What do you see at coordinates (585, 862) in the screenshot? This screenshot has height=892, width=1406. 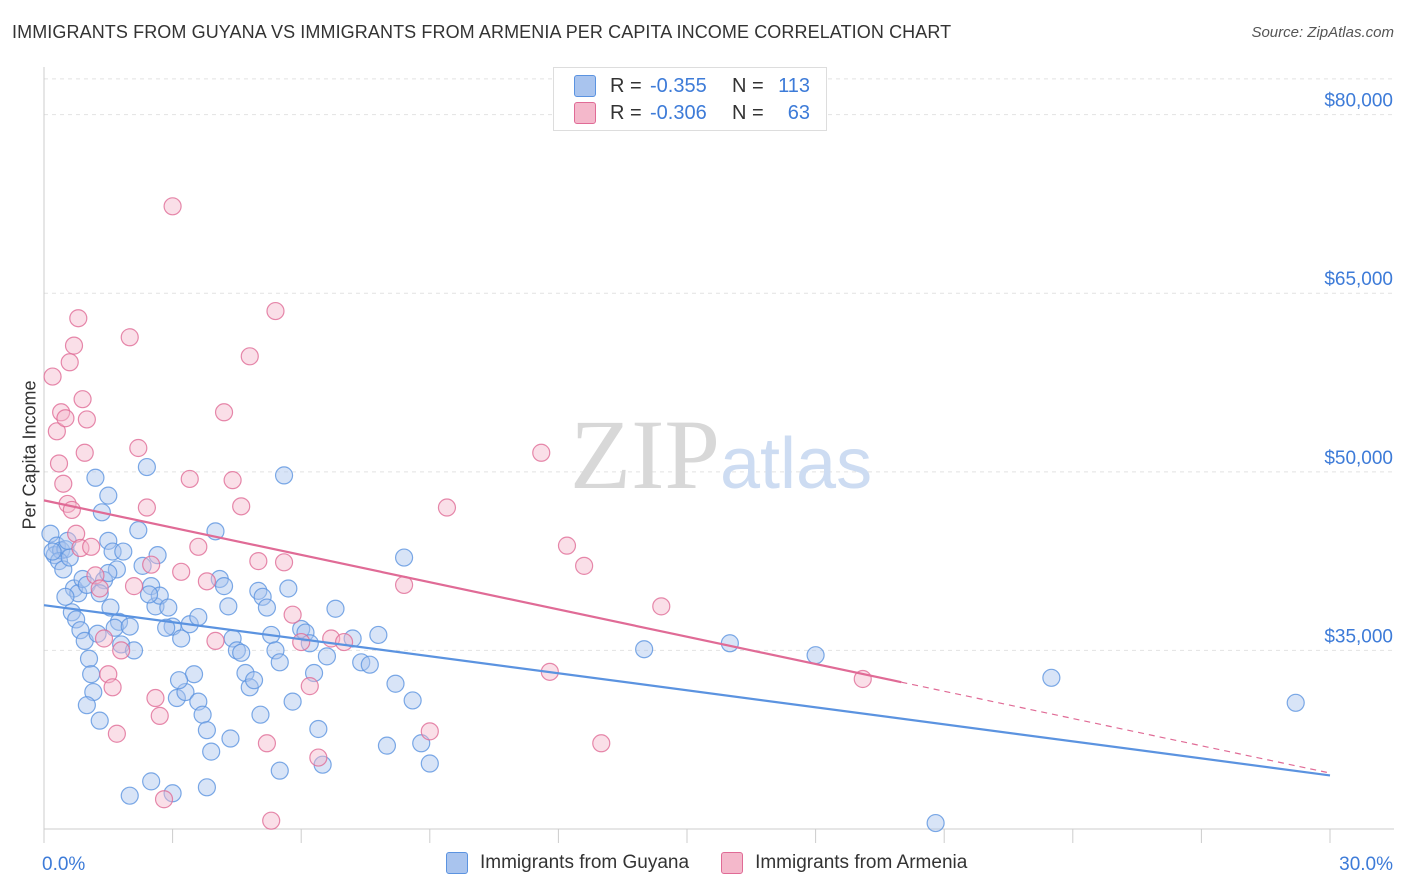 I see `legend-label-guyana: Immigrants from Guyana` at bounding box center [585, 862].